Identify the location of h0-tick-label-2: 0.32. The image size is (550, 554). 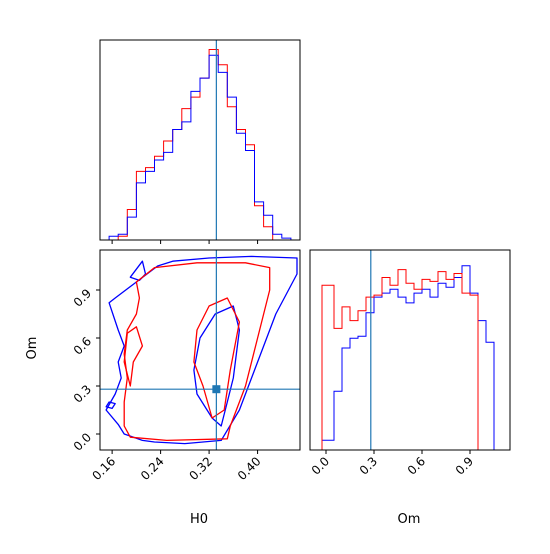
(200, 468).